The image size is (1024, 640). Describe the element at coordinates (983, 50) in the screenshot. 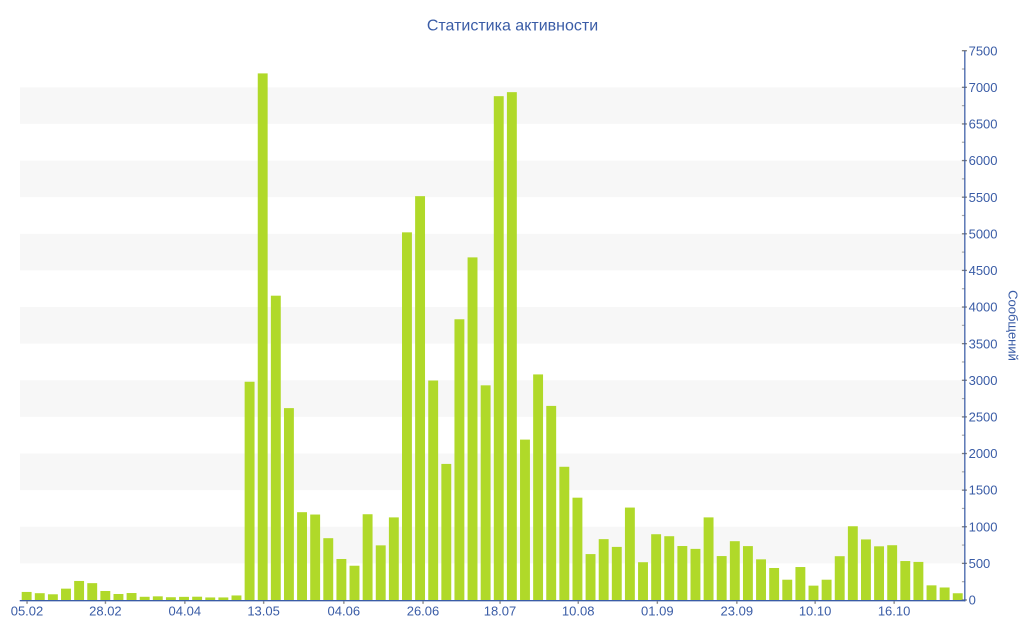

I see `svg-text: 7500` at that location.